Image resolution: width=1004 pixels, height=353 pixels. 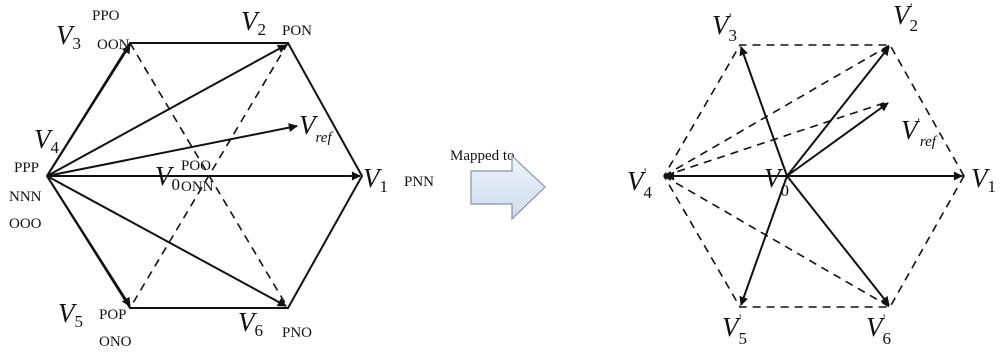 I want to click on left-label-v6: V6, so click(x=250, y=323).